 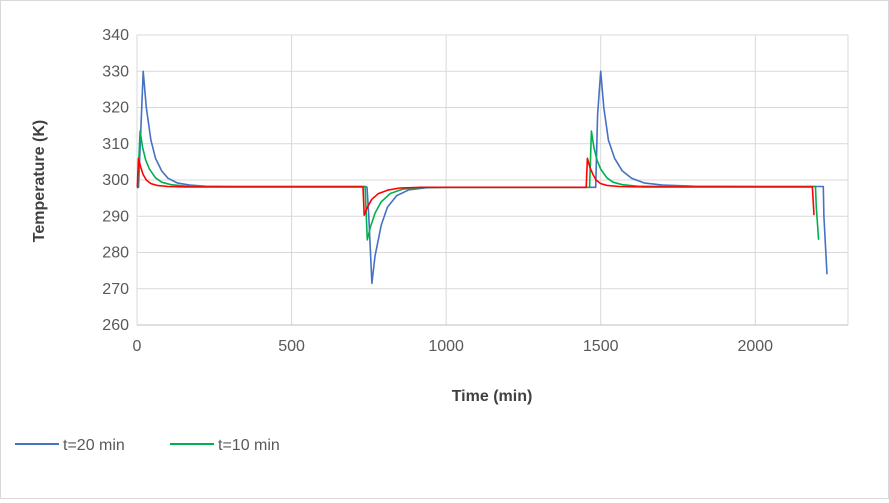 What do you see at coordinates (291, 346) in the screenshot?
I see `x-tick-label: 500` at bounding box center [291, 346].